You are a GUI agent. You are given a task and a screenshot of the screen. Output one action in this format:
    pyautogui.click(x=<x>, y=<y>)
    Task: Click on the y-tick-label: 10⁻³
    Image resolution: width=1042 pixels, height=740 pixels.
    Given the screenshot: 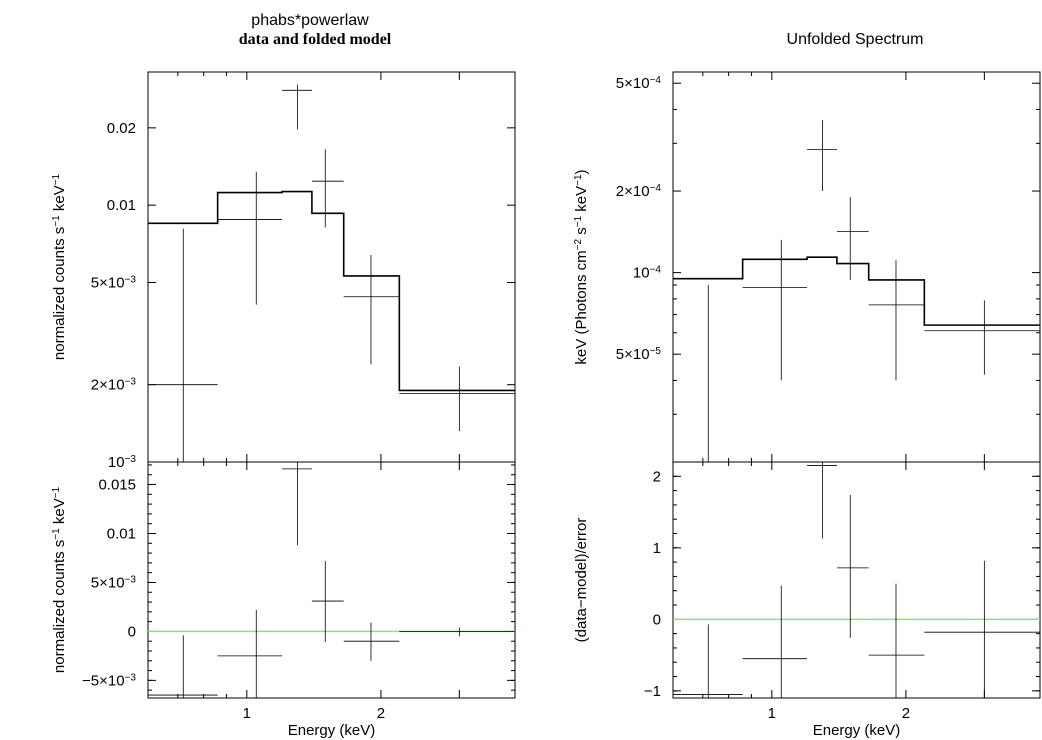 What is the action you would take?
    pyautogui.click(x=122, y=463)
    